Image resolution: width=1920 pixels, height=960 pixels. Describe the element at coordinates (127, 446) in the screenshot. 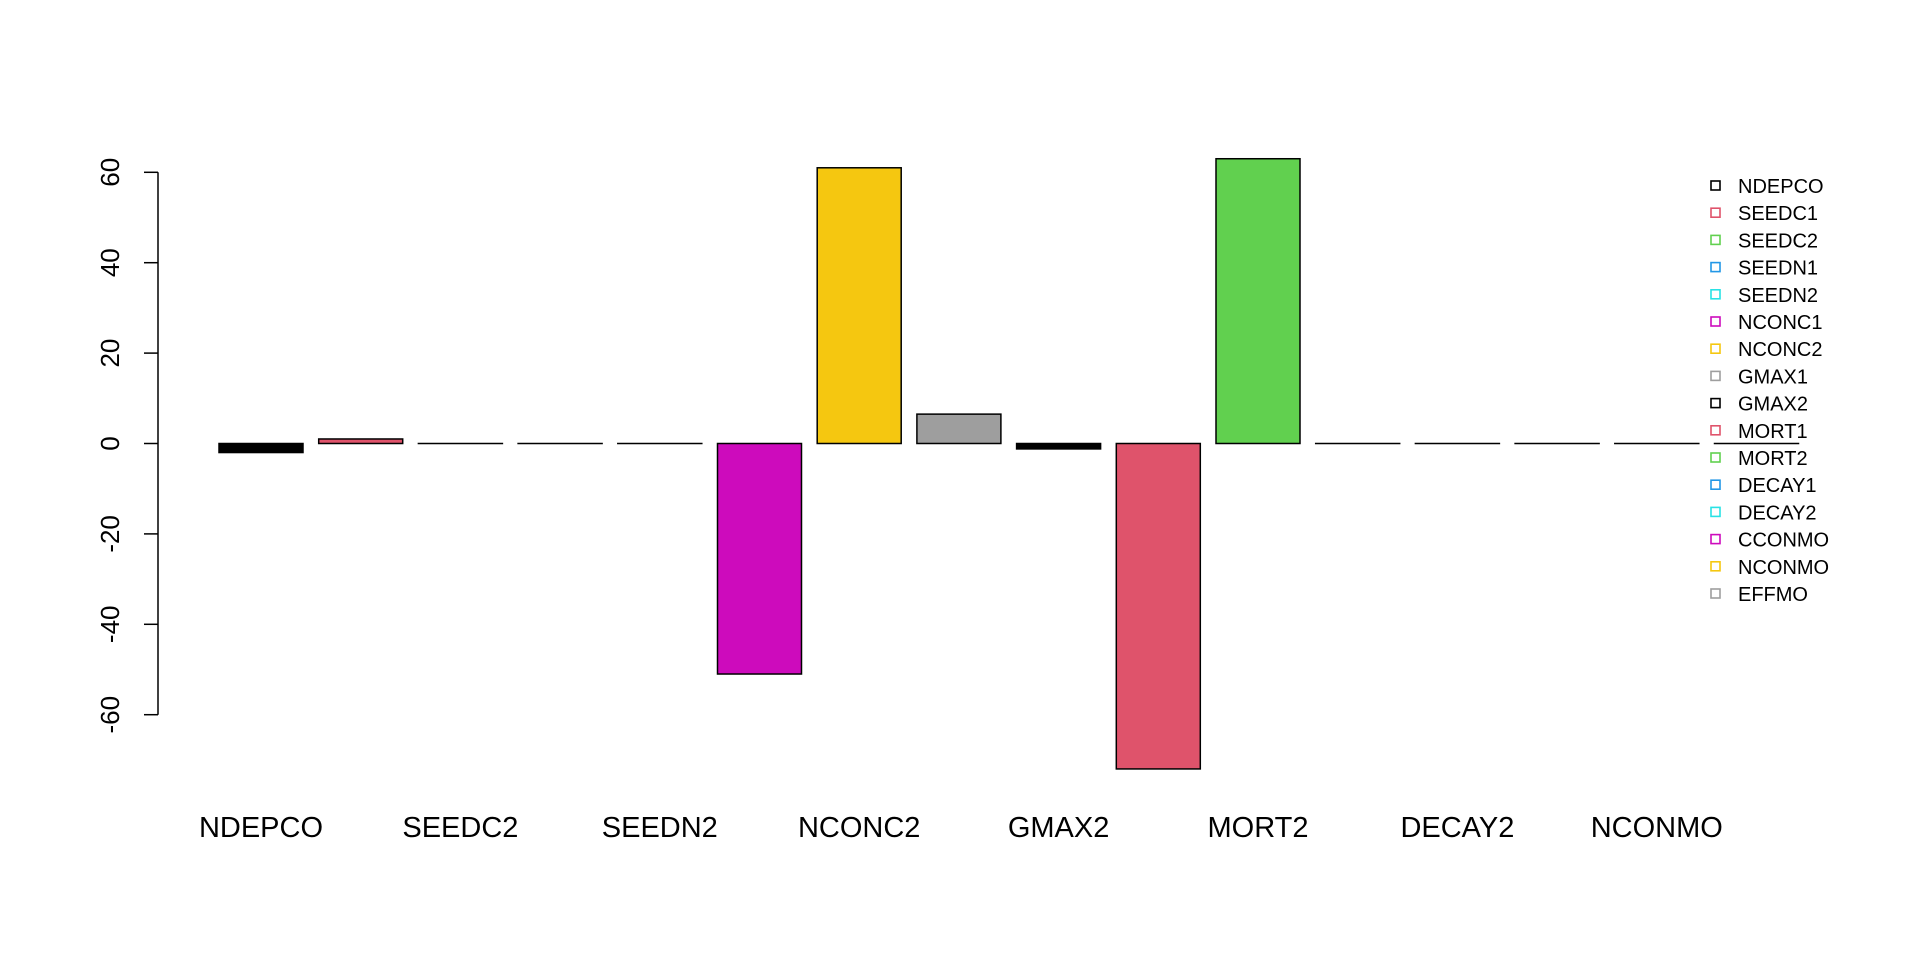

I see `y-axis: 60 40 20 0 -20 -40 -60` at that location.